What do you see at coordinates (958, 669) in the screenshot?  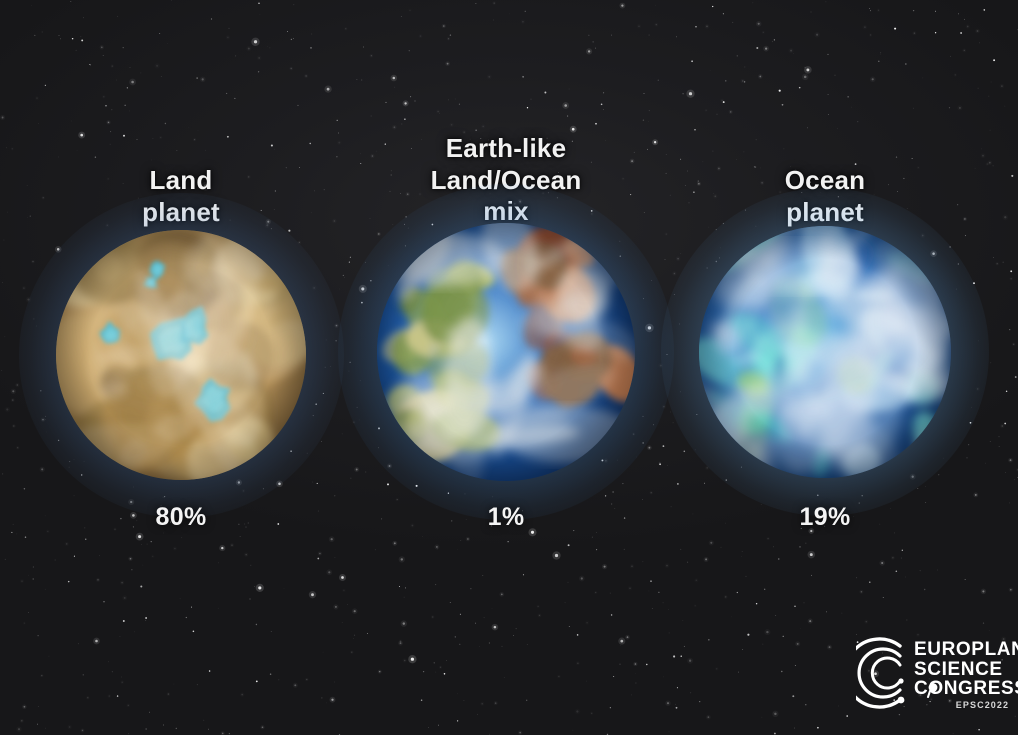 I see `logo-line-2: SCIENCE` at bounding box center [958, 669].